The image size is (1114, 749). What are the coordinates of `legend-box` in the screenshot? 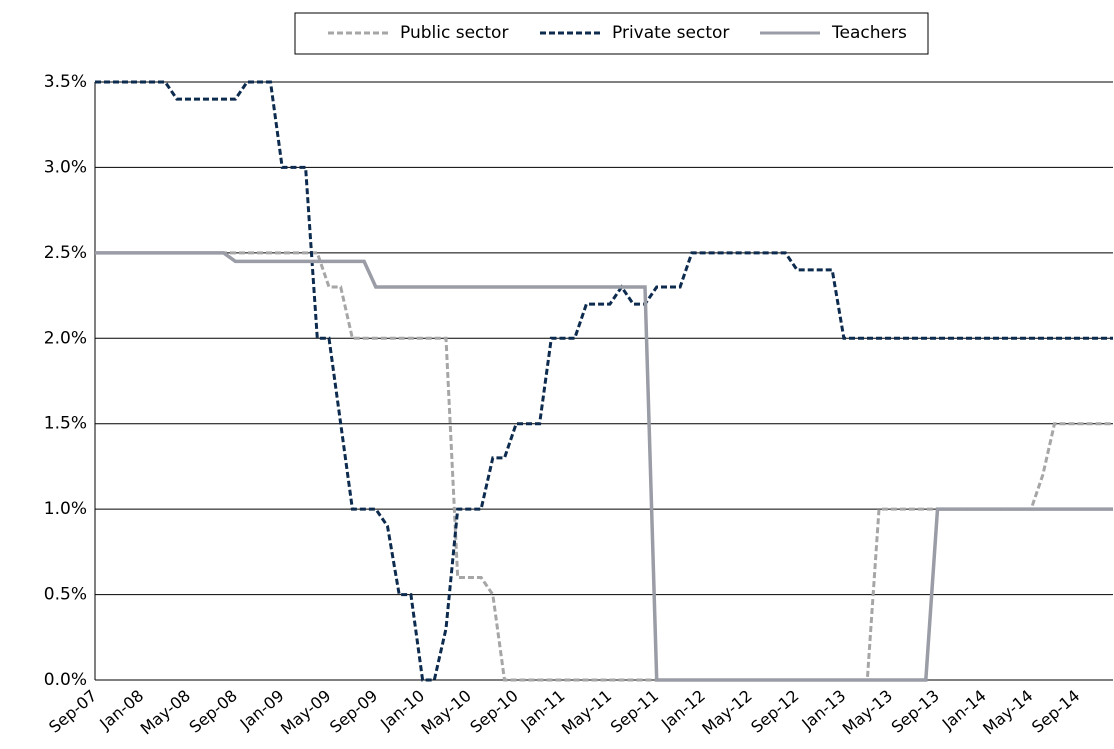 It's located at (611, 33).